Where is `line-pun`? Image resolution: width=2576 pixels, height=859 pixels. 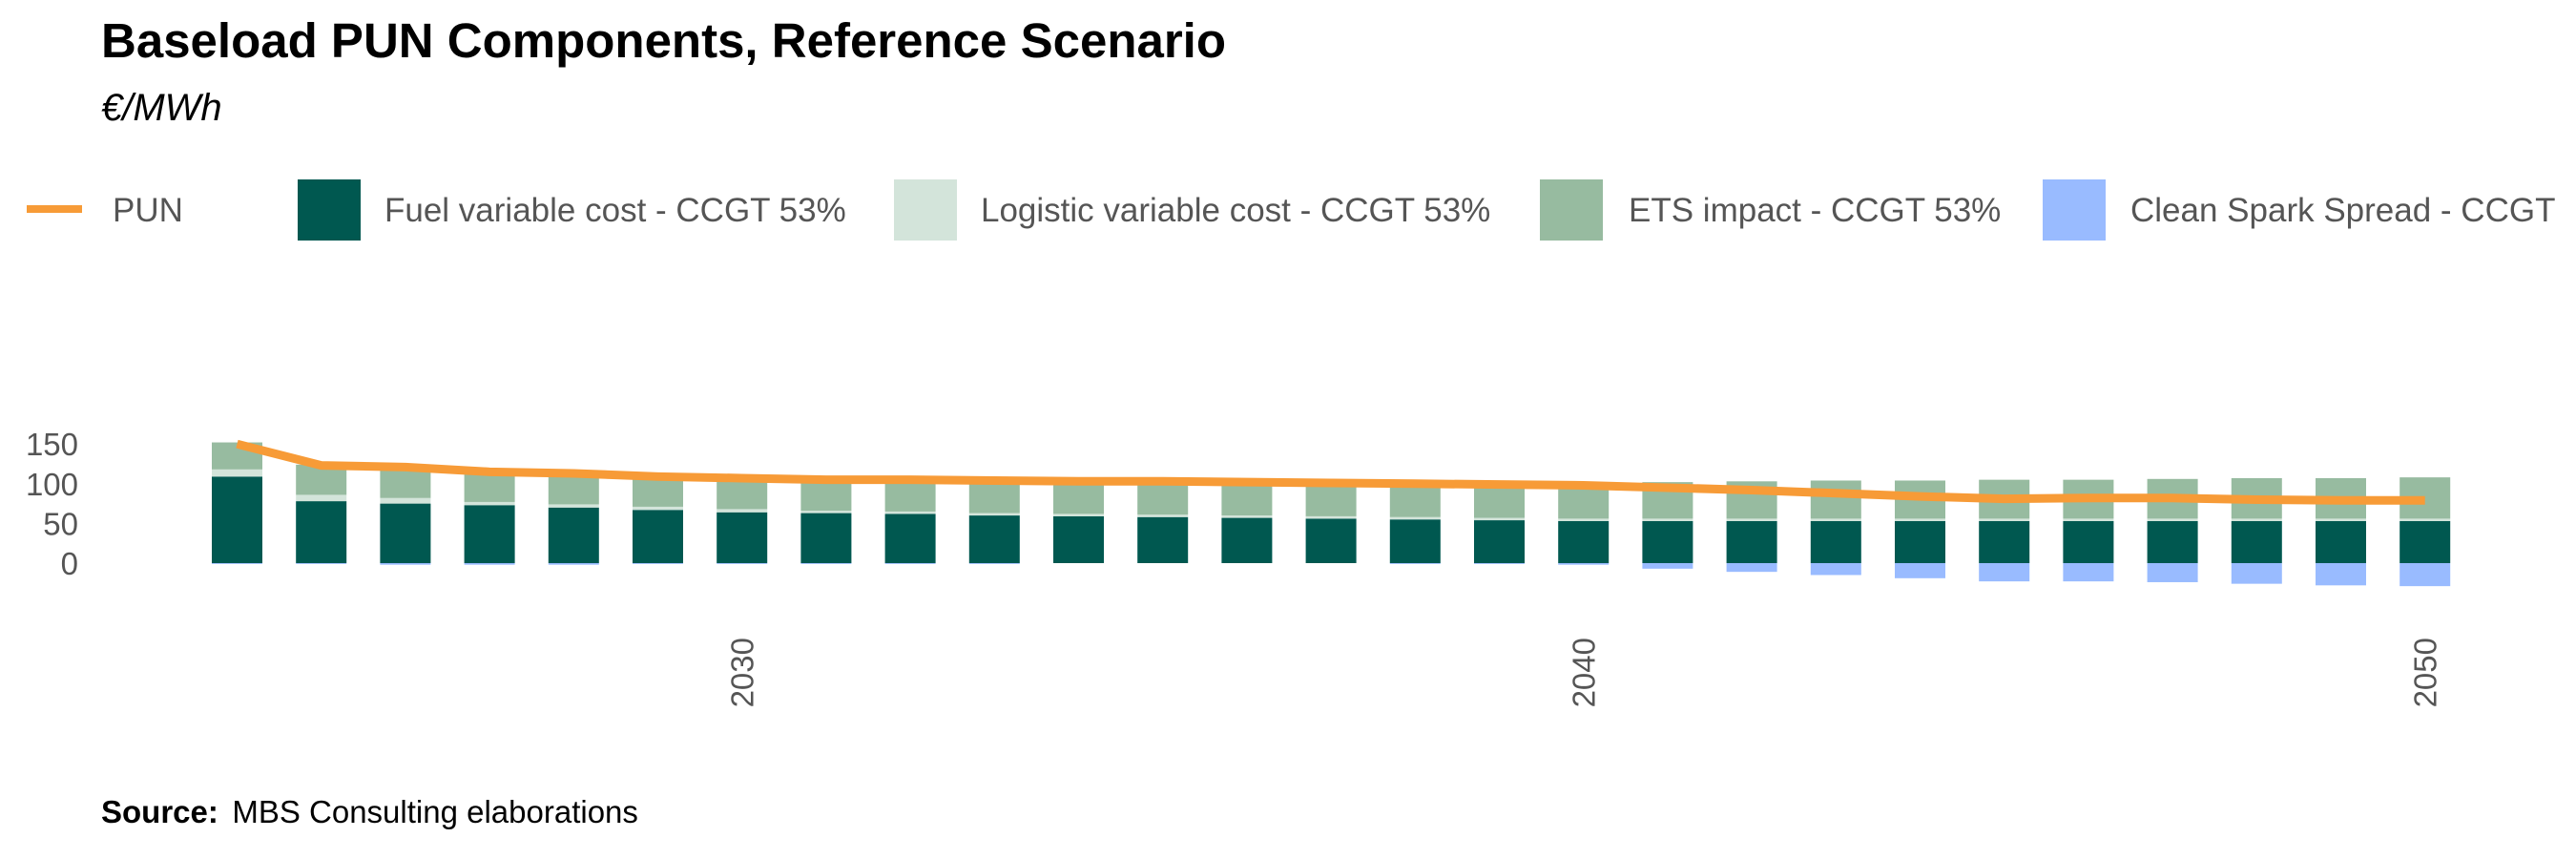 line-pun is located at coordinates (1330, 472).